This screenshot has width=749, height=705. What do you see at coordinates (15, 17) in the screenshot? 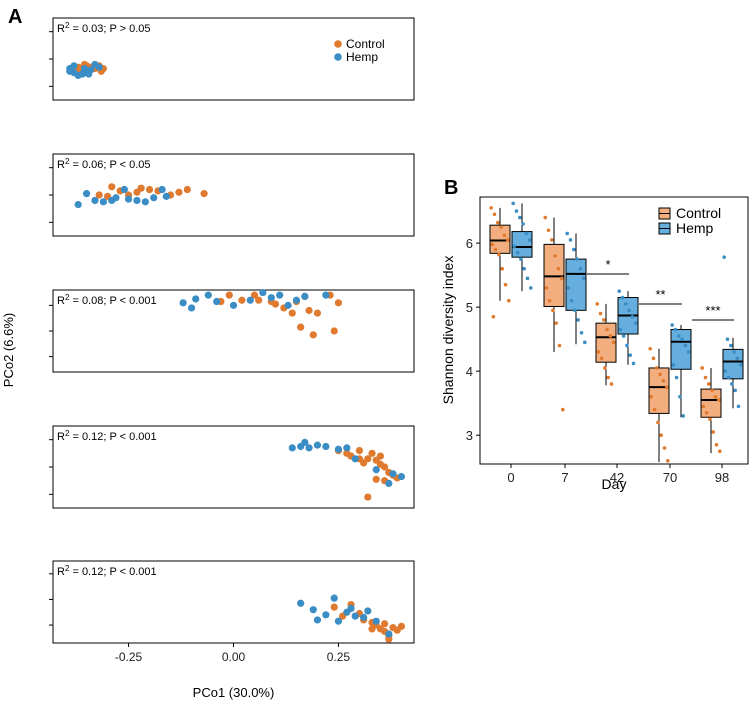
I see `panel-a-label: A` at bounding box center [15, 17].